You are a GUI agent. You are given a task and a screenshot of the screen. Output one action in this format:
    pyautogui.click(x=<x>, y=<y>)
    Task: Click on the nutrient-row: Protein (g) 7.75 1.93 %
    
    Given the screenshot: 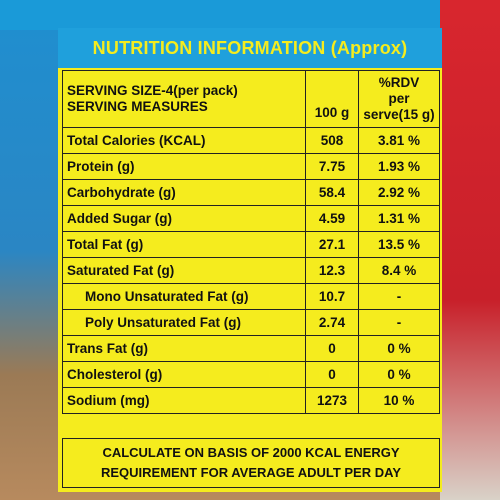 What is the action you would take?
    pyautogui.click(x=251, y=166)
    